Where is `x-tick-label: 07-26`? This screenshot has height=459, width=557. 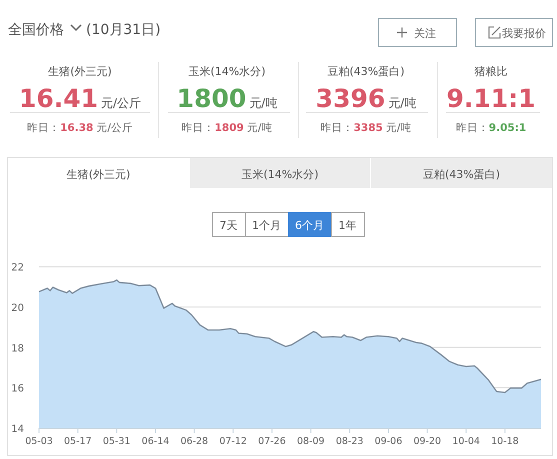 x-tick-label: 07-26 is located at coordinates (272, 441).